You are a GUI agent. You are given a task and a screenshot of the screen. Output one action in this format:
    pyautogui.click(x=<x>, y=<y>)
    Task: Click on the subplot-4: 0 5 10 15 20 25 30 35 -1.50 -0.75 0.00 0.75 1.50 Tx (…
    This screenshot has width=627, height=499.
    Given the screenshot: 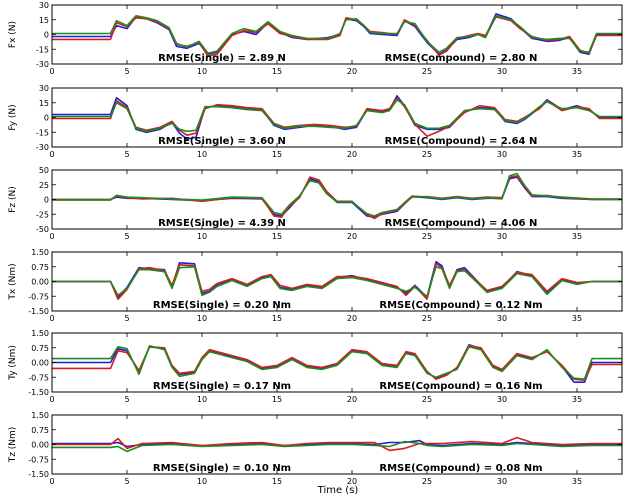 What is the action you would take?
    pyautogui.click(x=315, y=285)
    